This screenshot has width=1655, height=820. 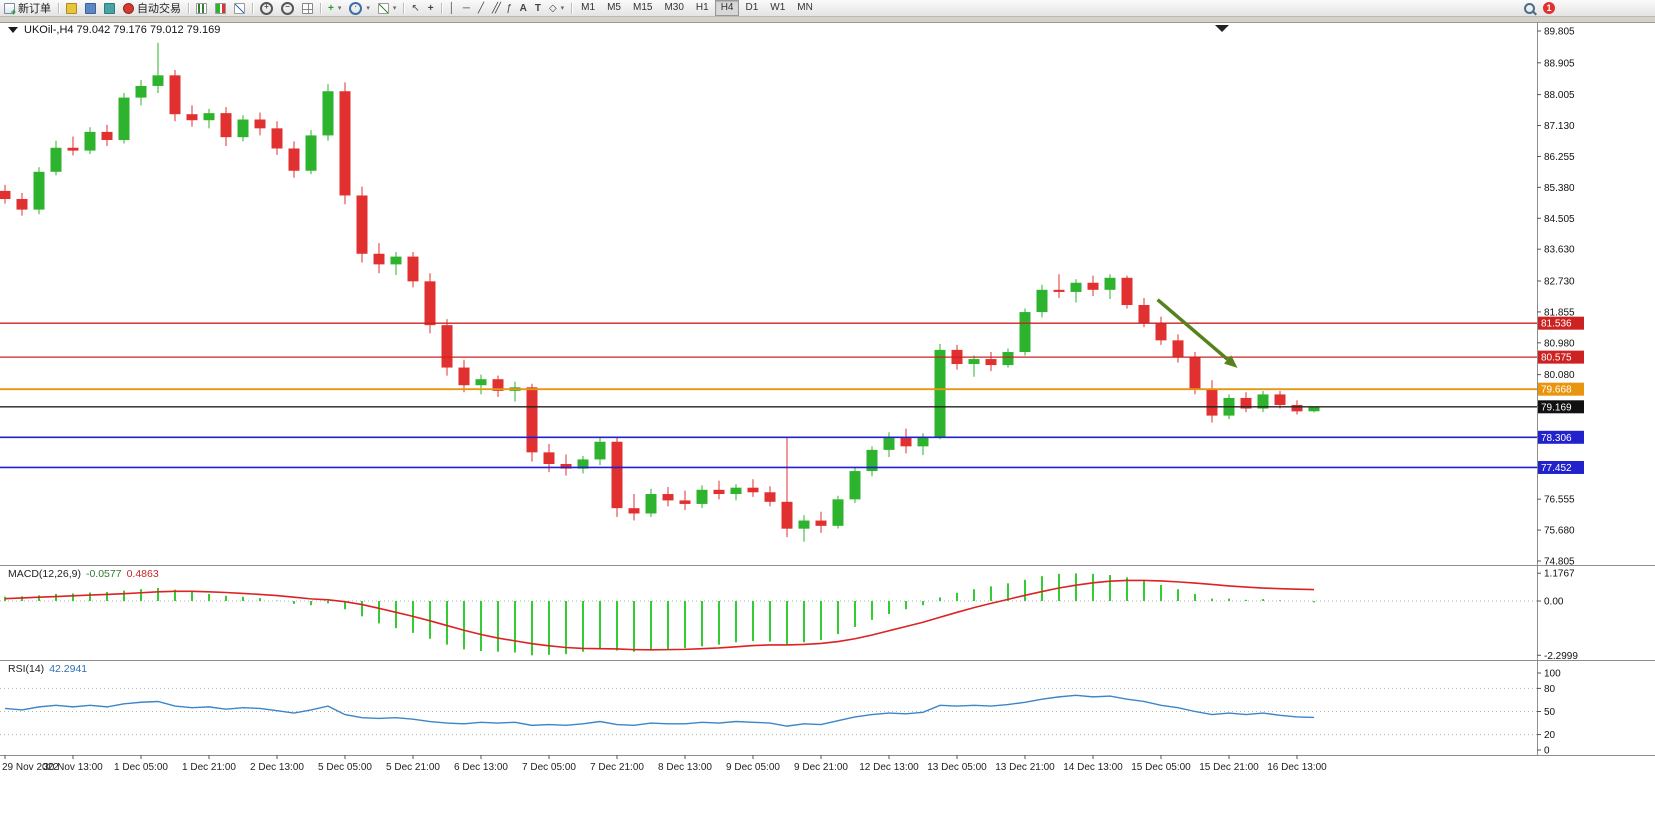 What do you see at coordinates (481, 767) in the screenshot?
I see `date-axis-label: 6 Dec 13:00` at bounding box center [481, 767].